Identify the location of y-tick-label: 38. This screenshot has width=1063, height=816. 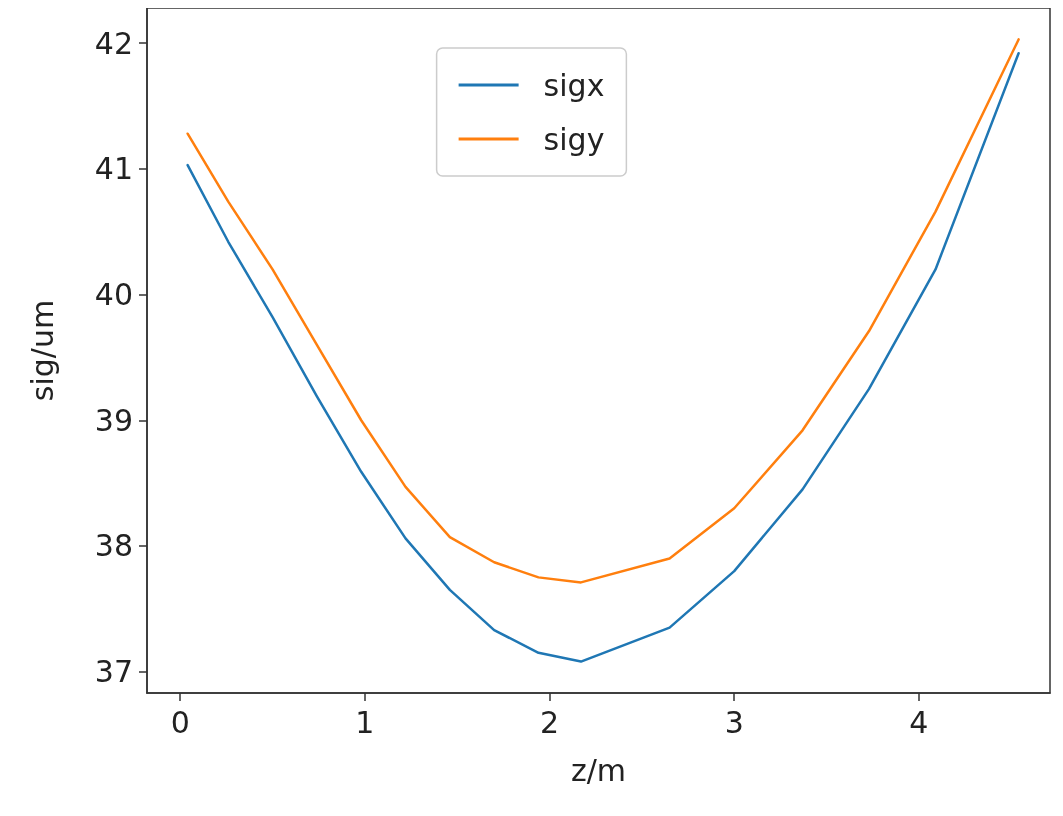
(113, 546).